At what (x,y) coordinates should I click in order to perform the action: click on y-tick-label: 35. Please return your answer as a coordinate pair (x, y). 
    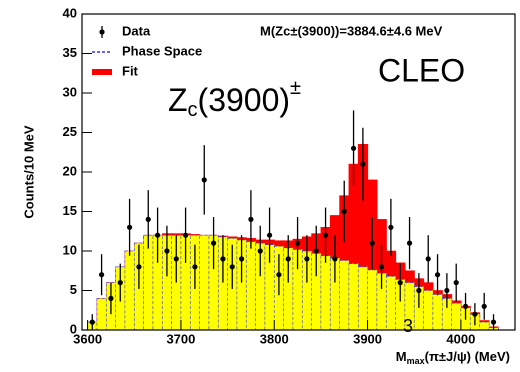
    Looking at the image, I should click on (70, 52).